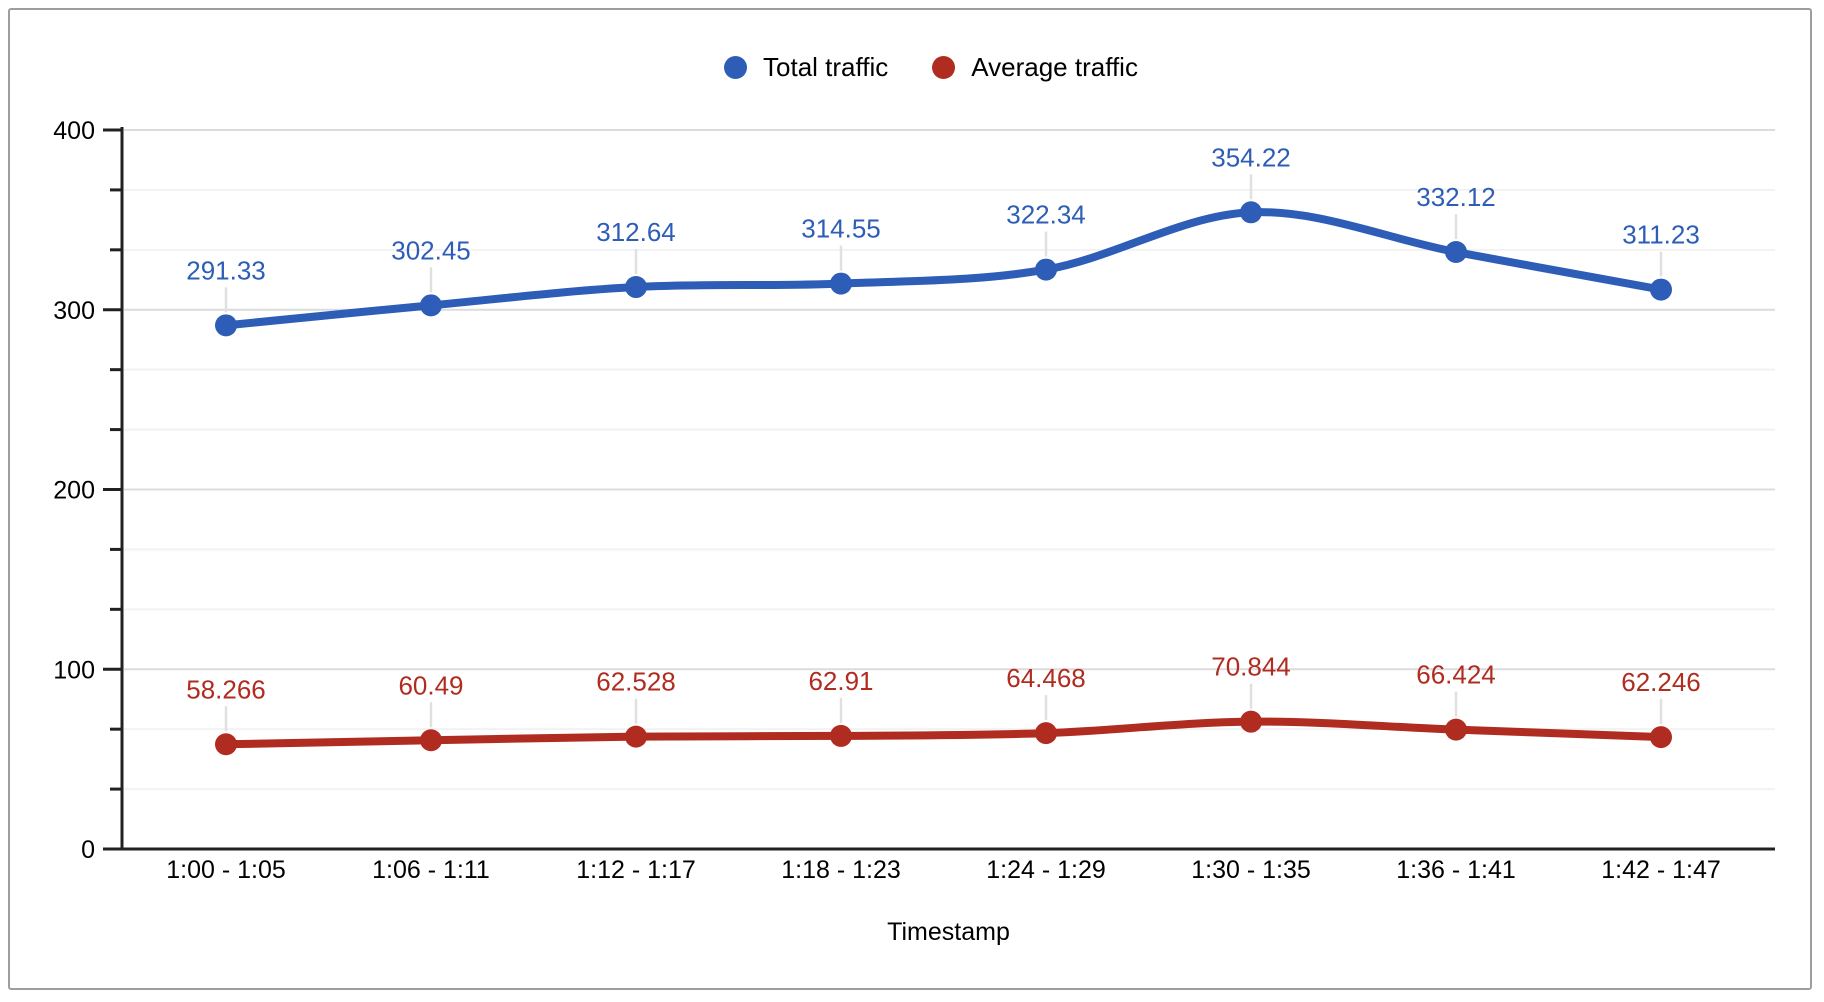 This screenshot has height=1002, width=1824. Describe the element at coordinates (826, 67) in the screenshot. I see `legend-label-total-traffic: Total traffic` at that location.